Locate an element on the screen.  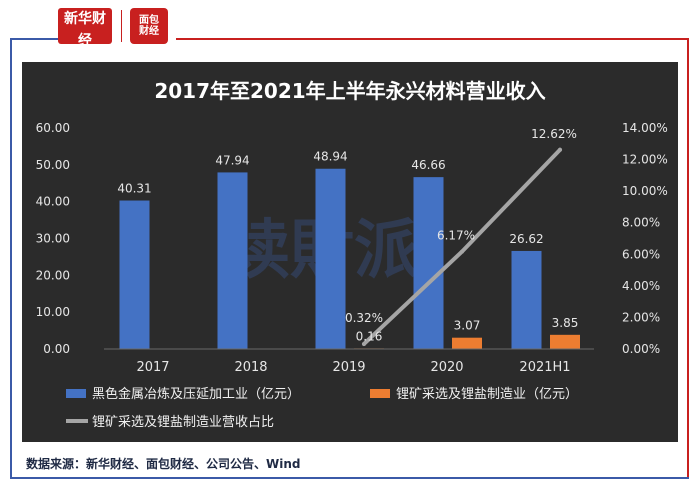
x-axis-tick-label: 2021H1 is located at coordinates (544, 367).